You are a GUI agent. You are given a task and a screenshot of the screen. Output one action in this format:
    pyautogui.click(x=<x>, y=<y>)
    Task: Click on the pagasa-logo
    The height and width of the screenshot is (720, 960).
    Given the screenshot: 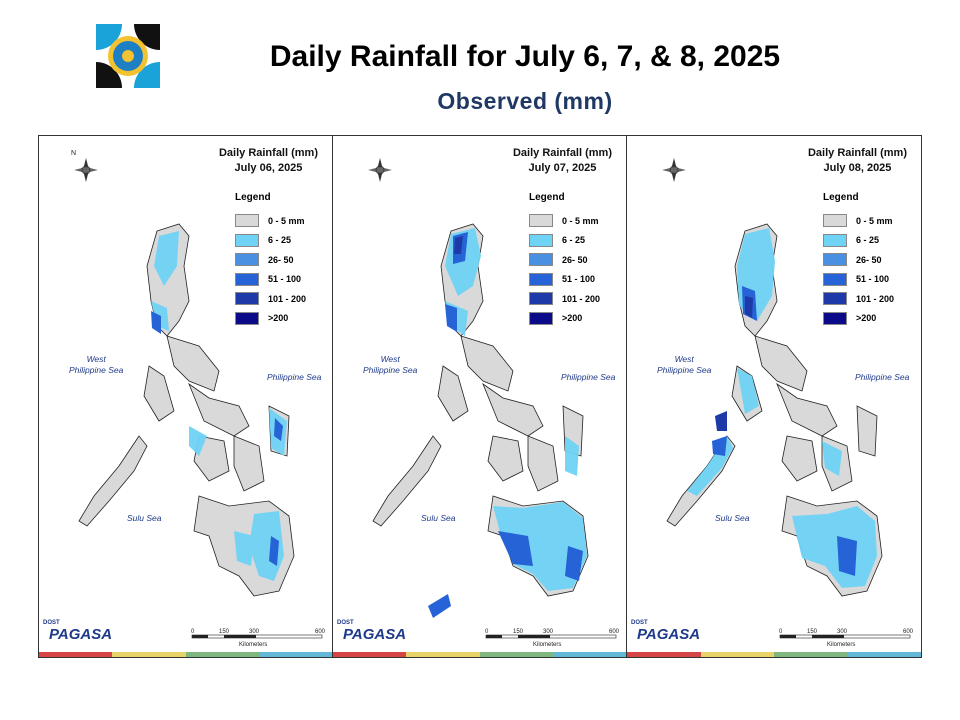 What is the action you would take?
    pyautogui.click(x=128, y=56)
    